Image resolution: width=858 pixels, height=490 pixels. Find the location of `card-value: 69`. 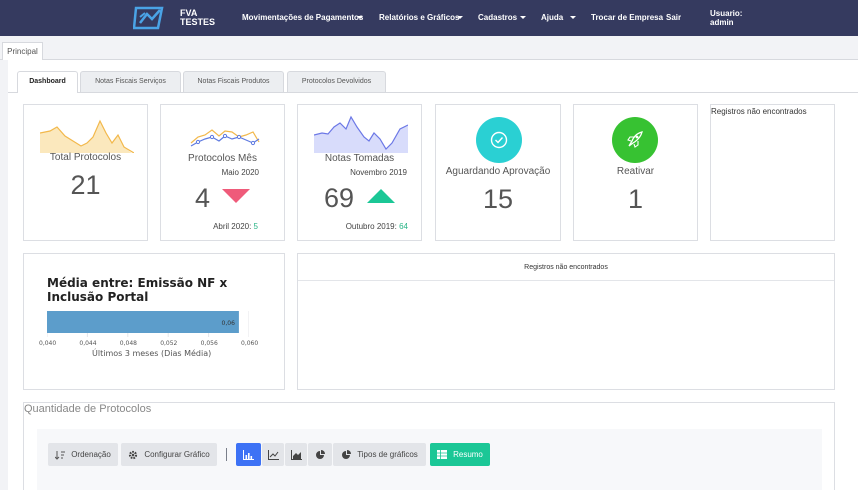

card-value: 69 is located at coordinates (339, 198).